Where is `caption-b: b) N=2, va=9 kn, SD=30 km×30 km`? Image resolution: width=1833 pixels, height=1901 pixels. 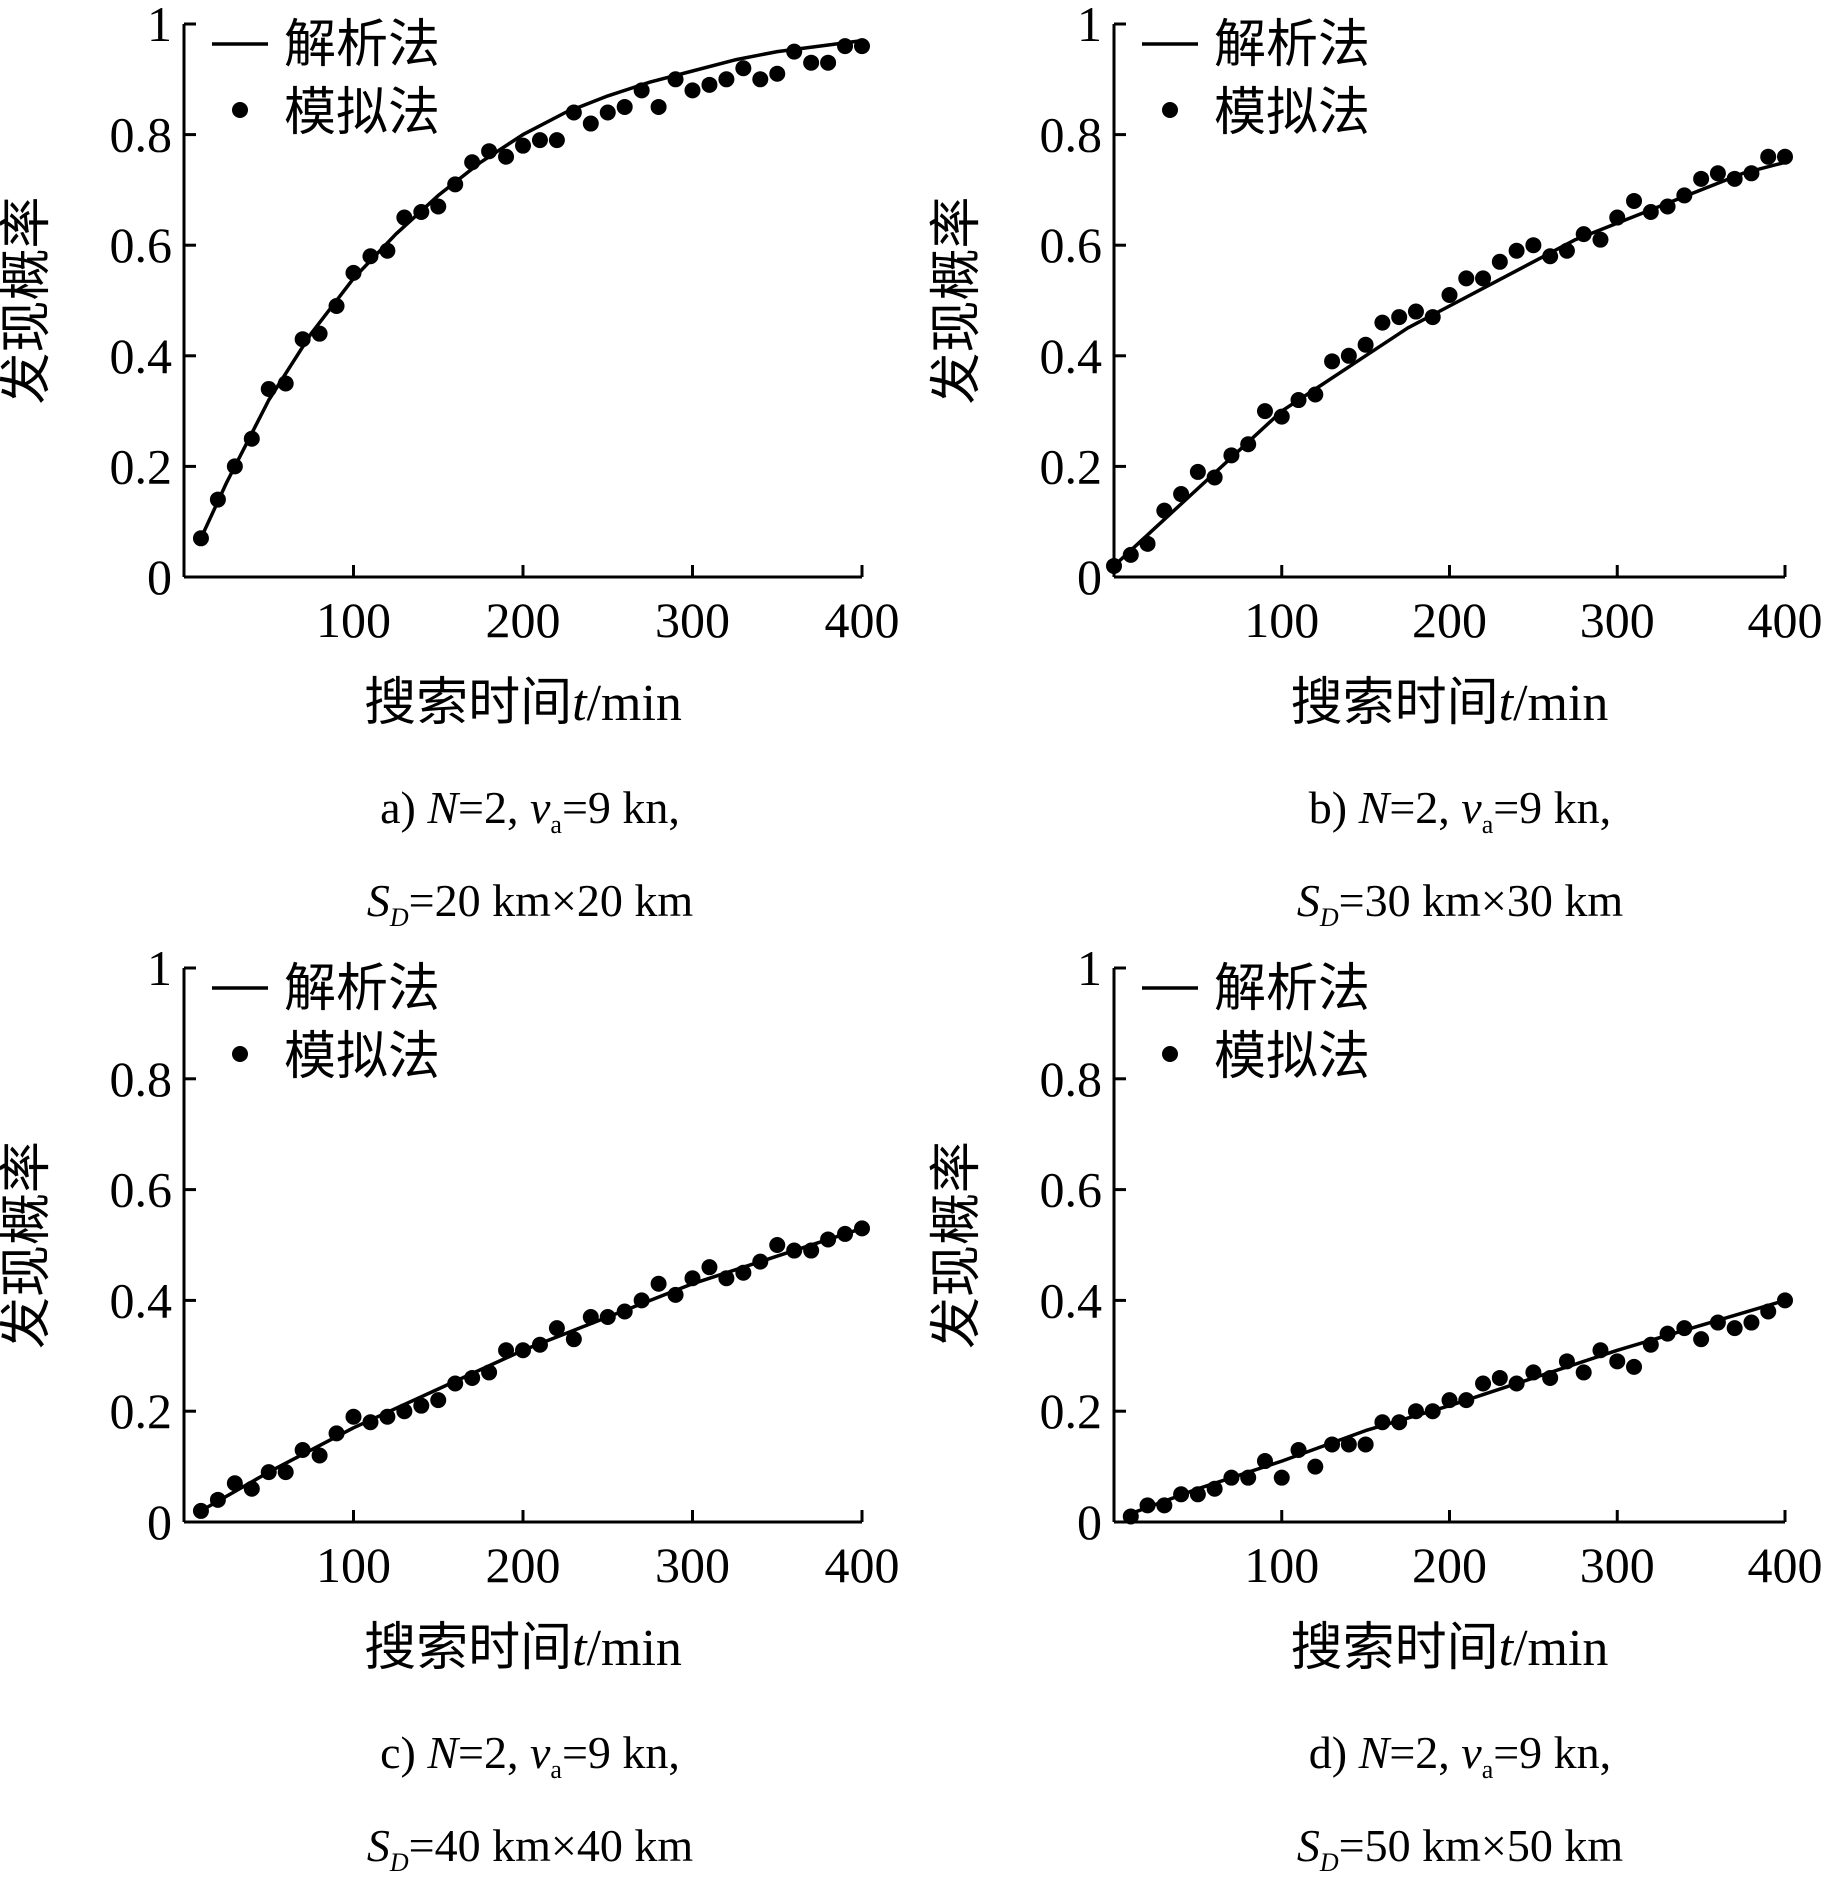
caption-b: b) N=2, va=9 kn, SD=30 km×30 km is located at coordinates (1460, 857).